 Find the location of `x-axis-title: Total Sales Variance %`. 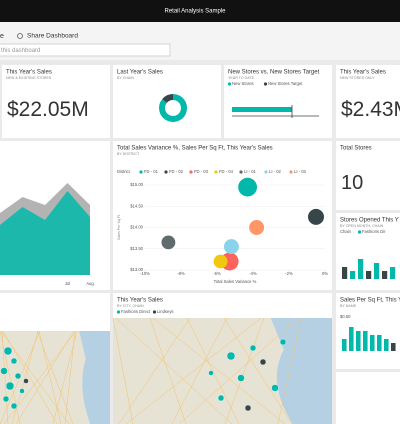

x-axis-title: Total Sales Variance % is located at coordinates (235, 281).